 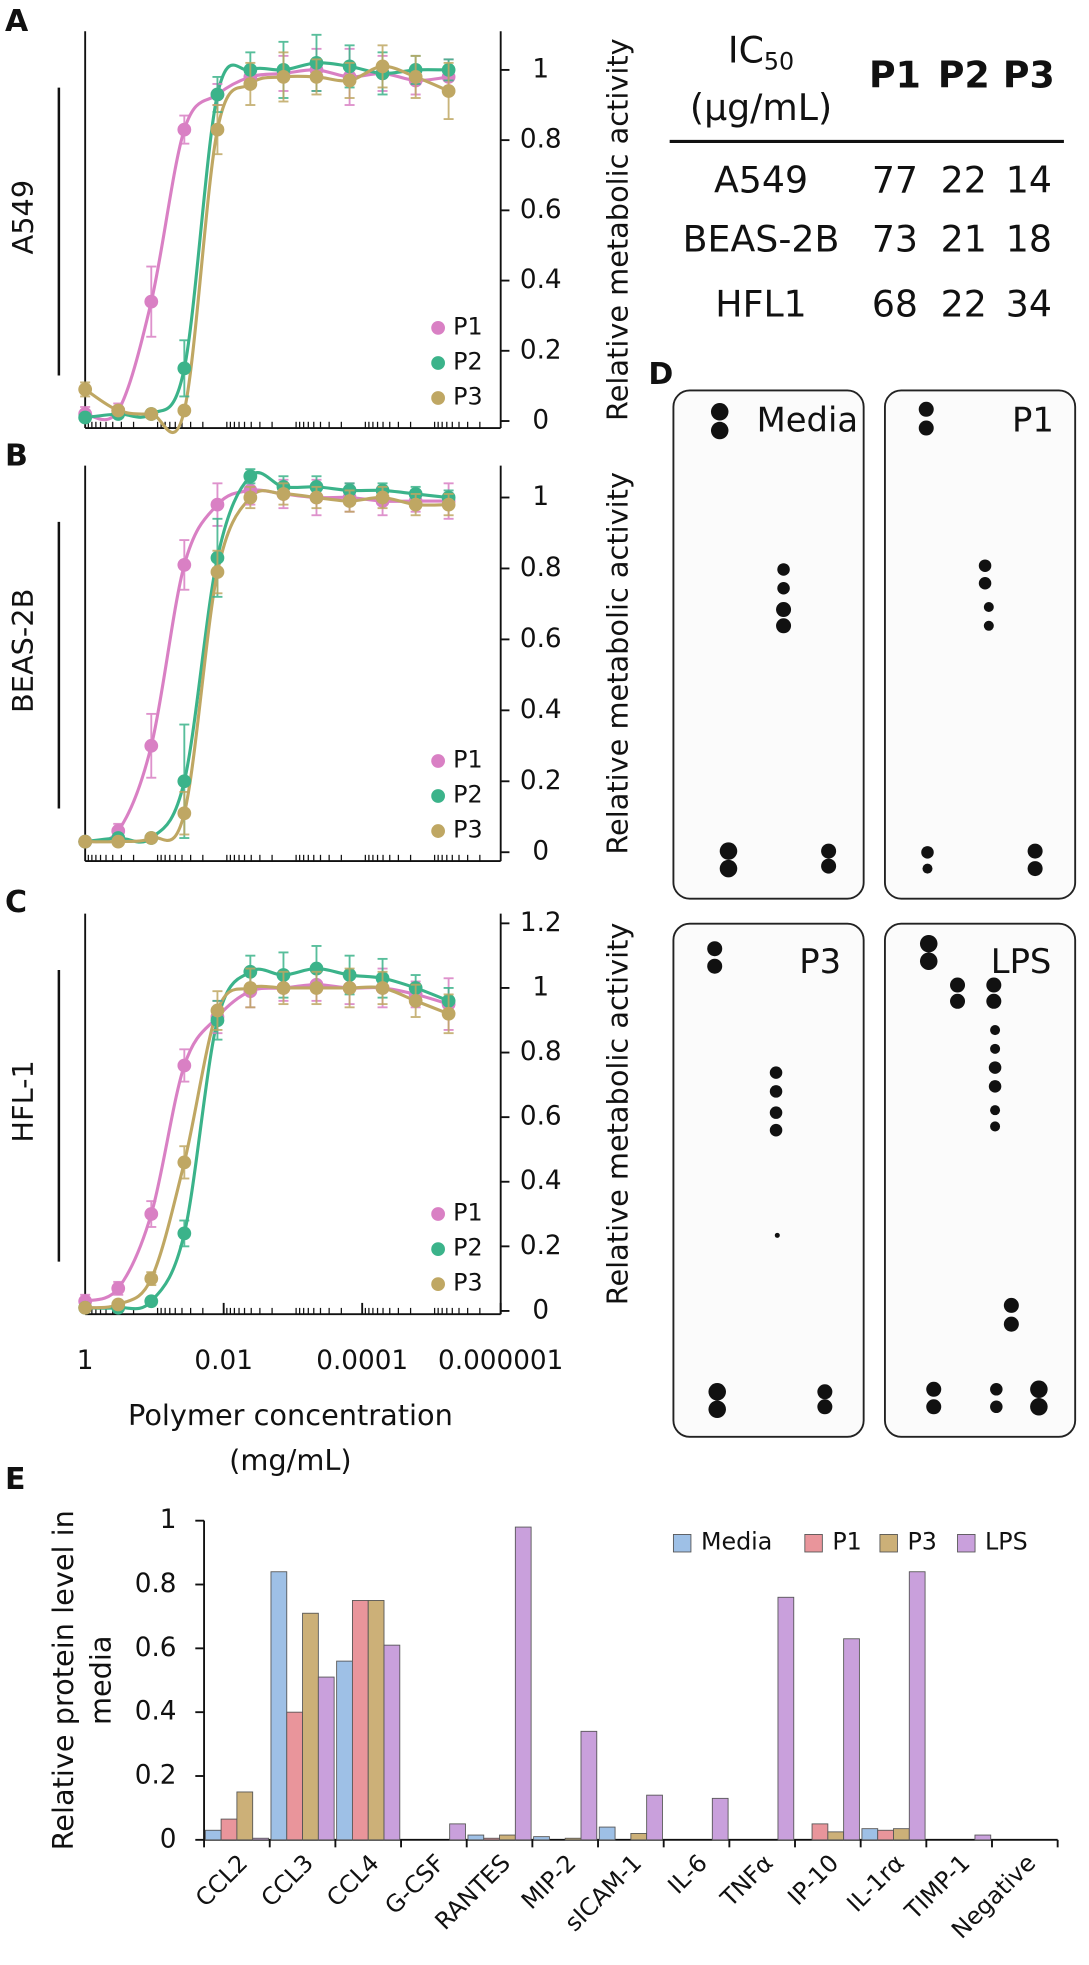 I want to click on table-cell: 73, so click(x=895, y=239).